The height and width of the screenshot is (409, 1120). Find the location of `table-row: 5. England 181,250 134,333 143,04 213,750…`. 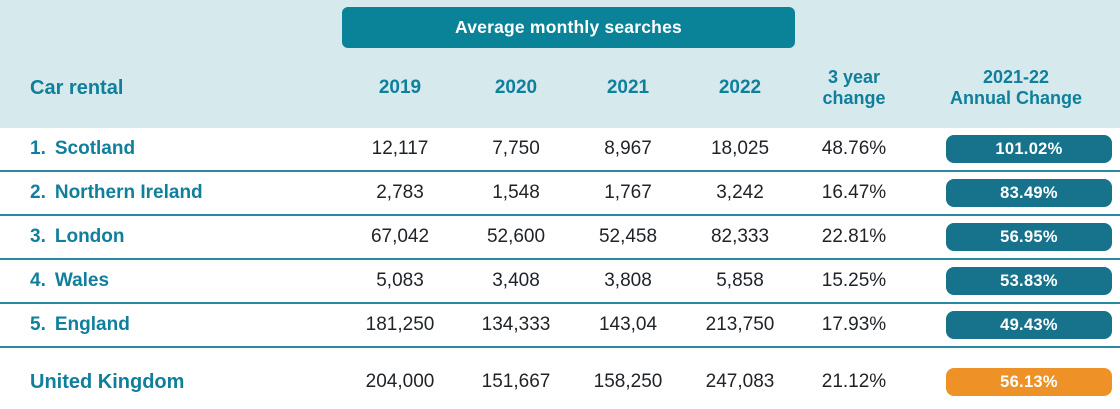

table-row: 5. England 181,250 134,333 143,04 213,750… is located at coordinates (560, 326).